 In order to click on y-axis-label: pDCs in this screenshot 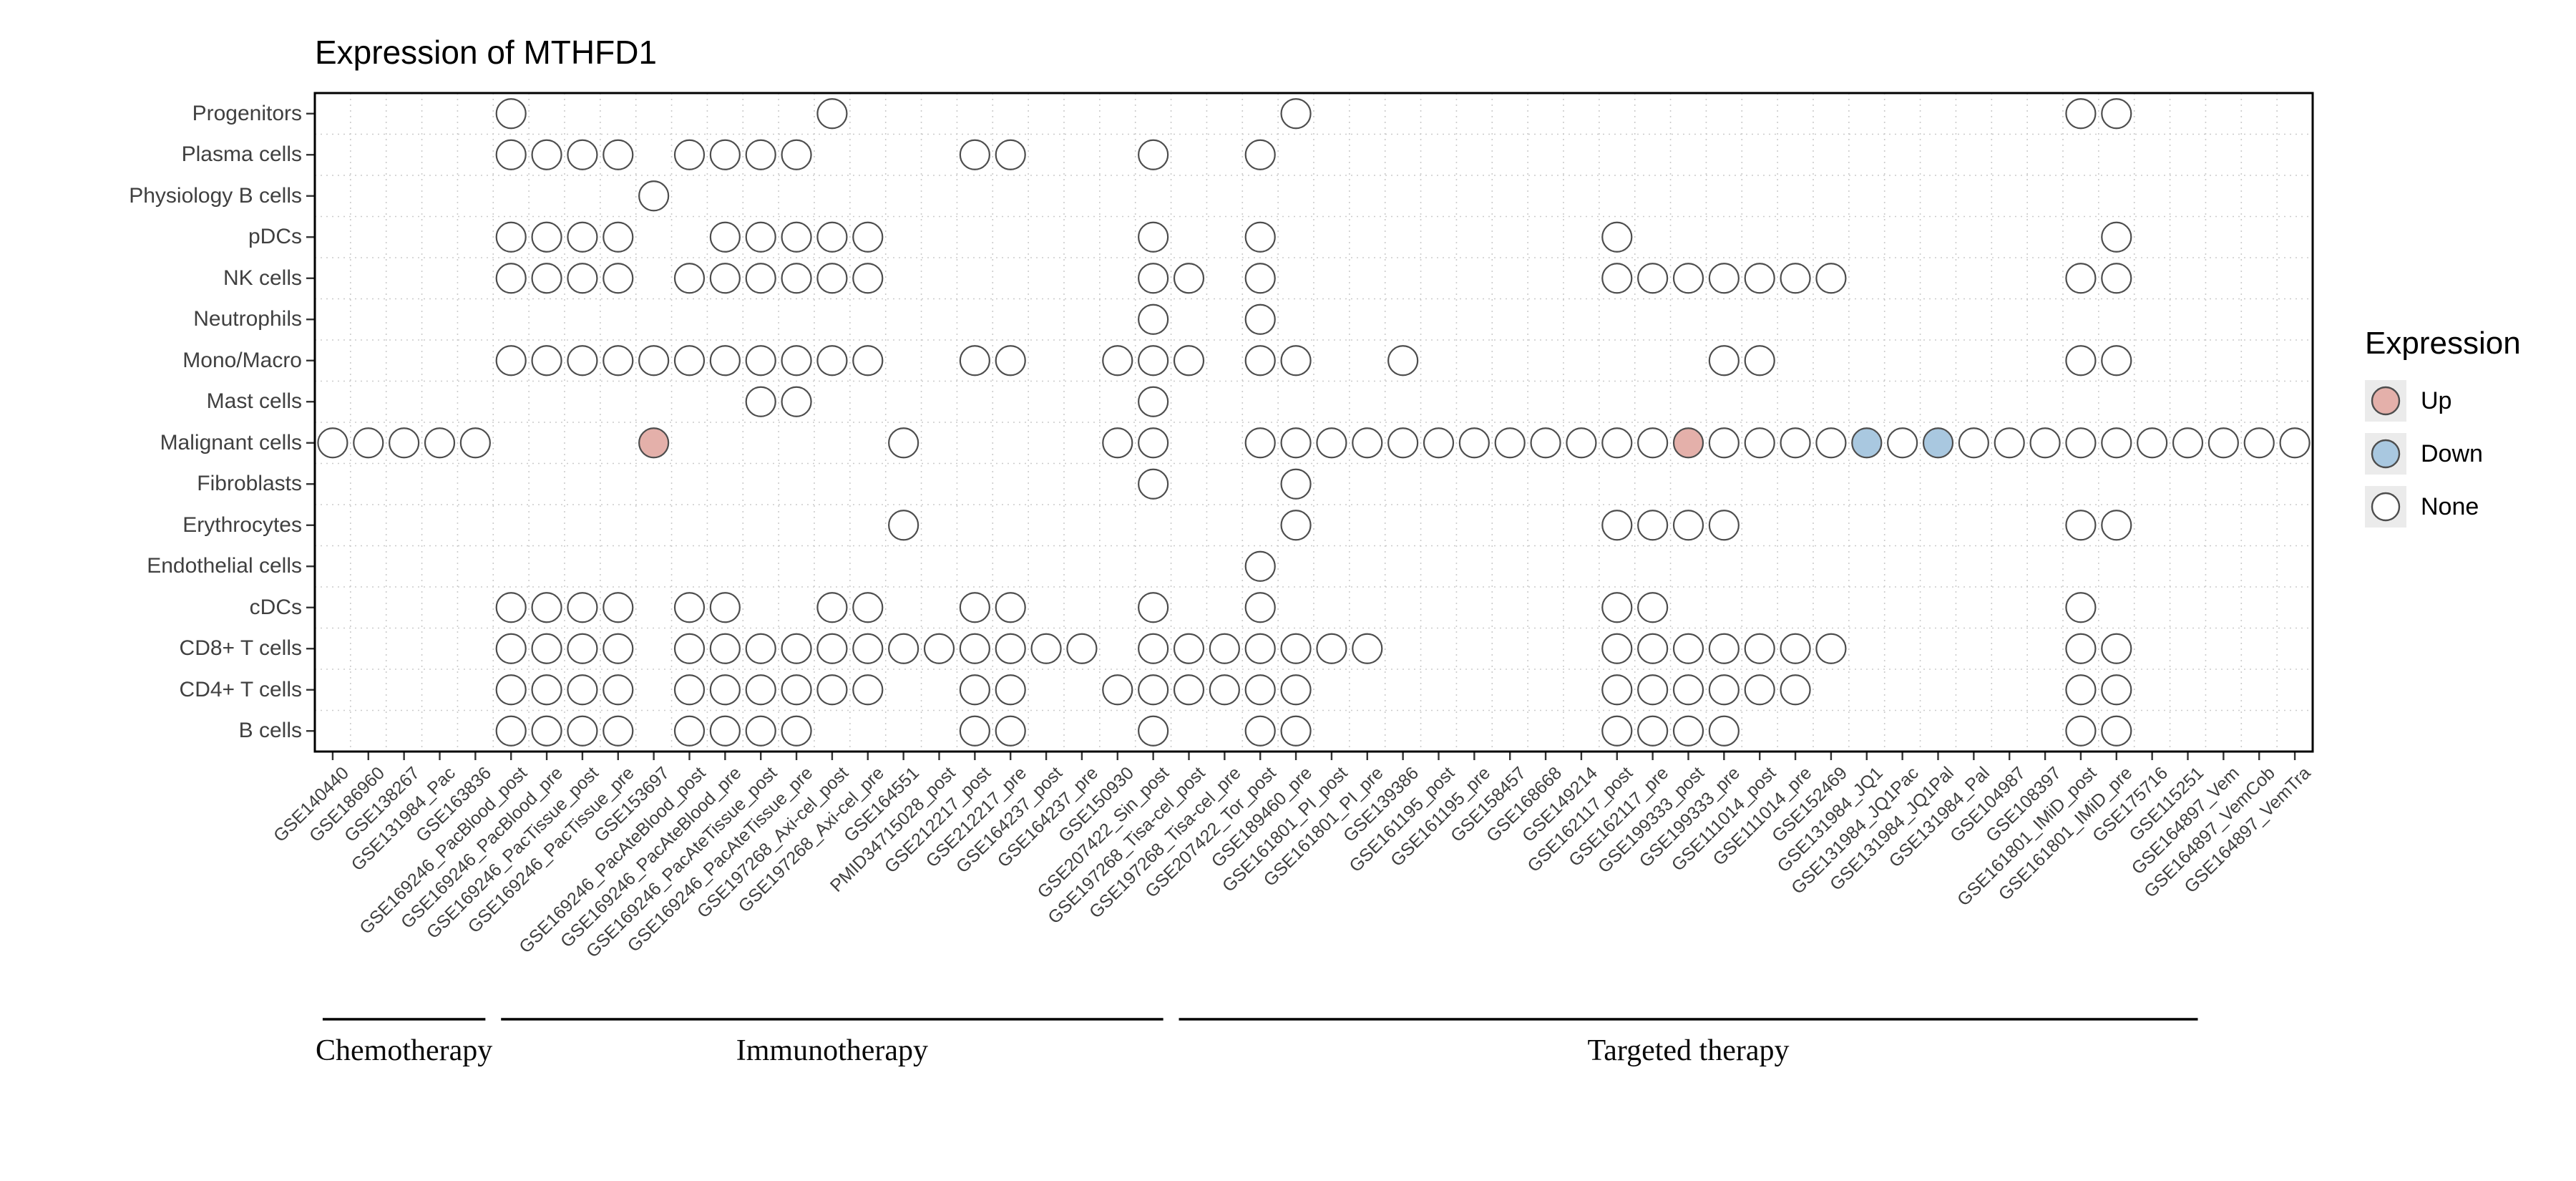, I will do `click(275, 237)`.